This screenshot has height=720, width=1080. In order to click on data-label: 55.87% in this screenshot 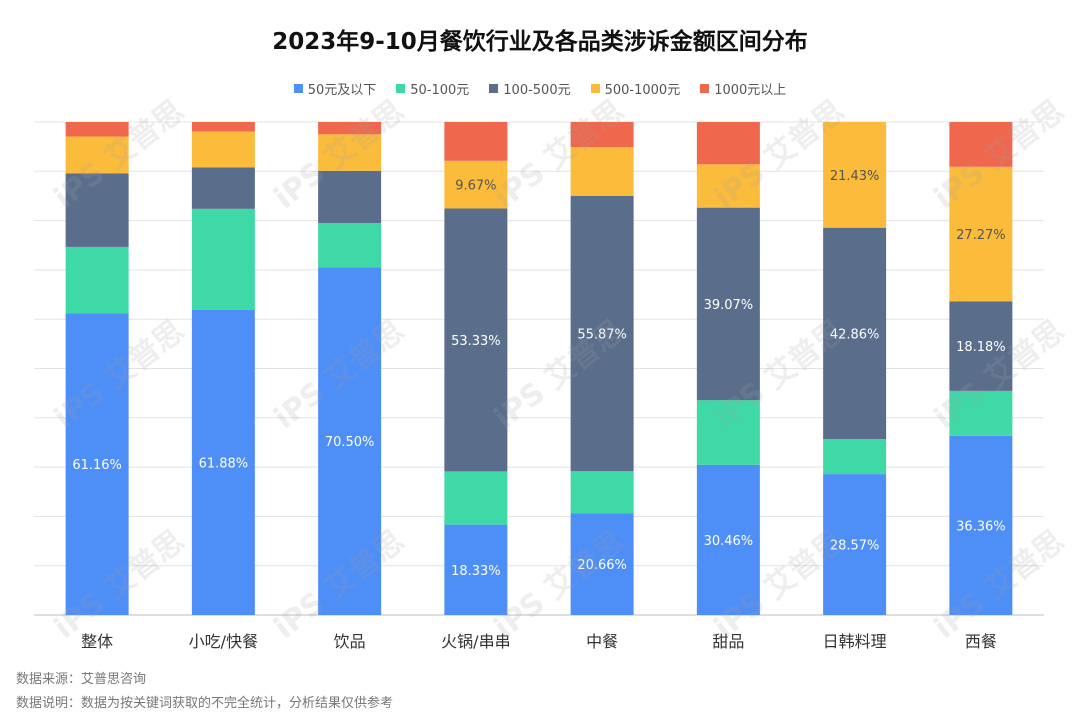, I will do `click(602, 335)`.